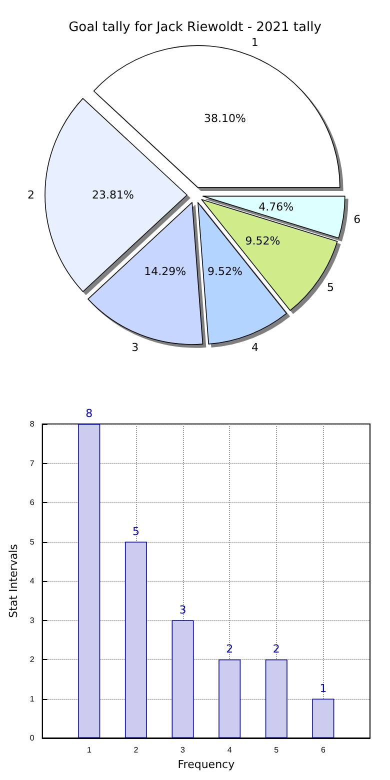  What do you see at coordinates (183, 750) in the screenshot?
I see `x-tick-label: 3` at bounding box center [183, 750].